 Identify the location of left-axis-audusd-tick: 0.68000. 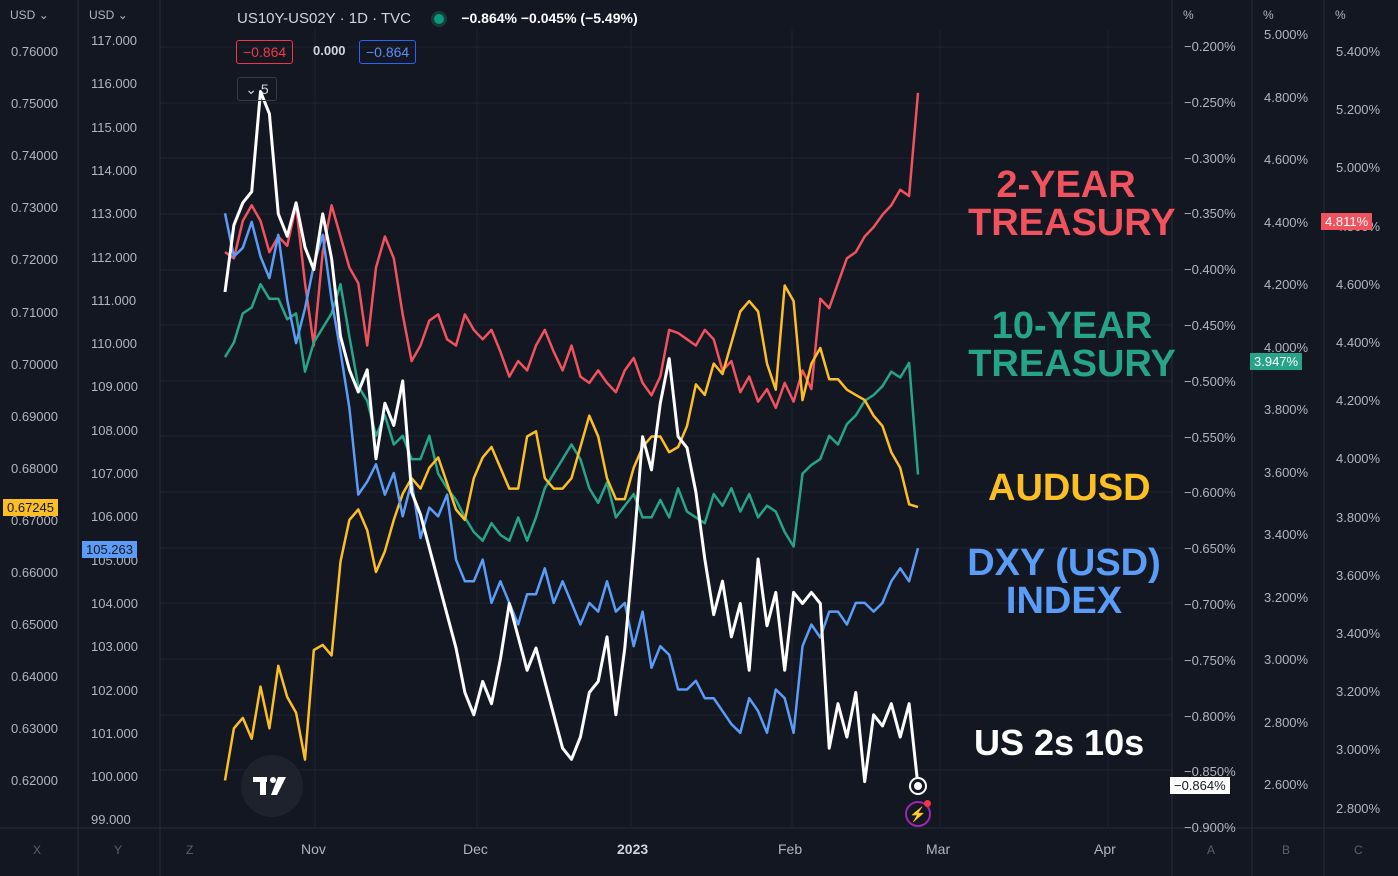
(34, 468).